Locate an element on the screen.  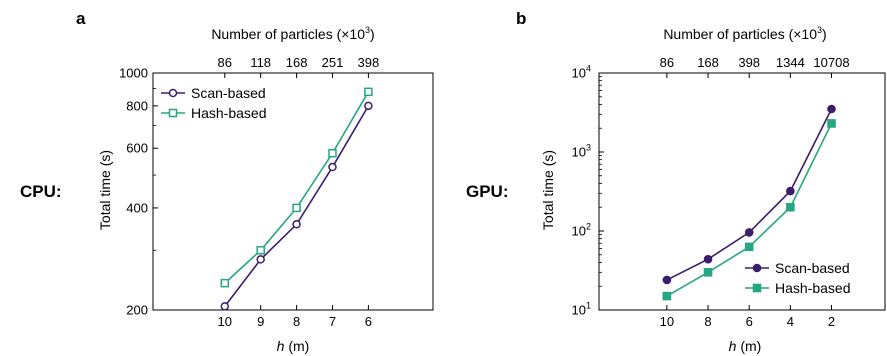
panel-b-letter: b is located at coordinates (521, 18).